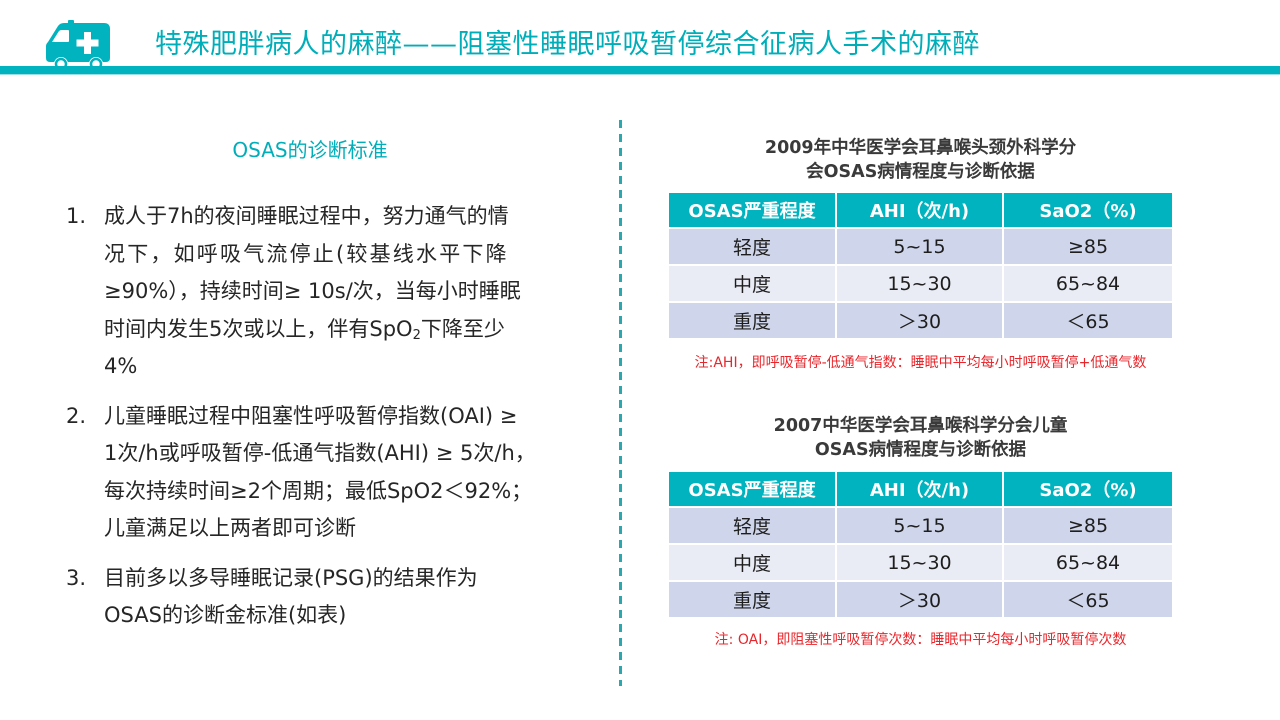  Describe the element at coordinates (920, 363) in the screenshot. I see `table-note: 注:AHI，即呼吸暂停-低通气指数：睡眠中平均每小时呼吸暂停+低通气数` at that location.